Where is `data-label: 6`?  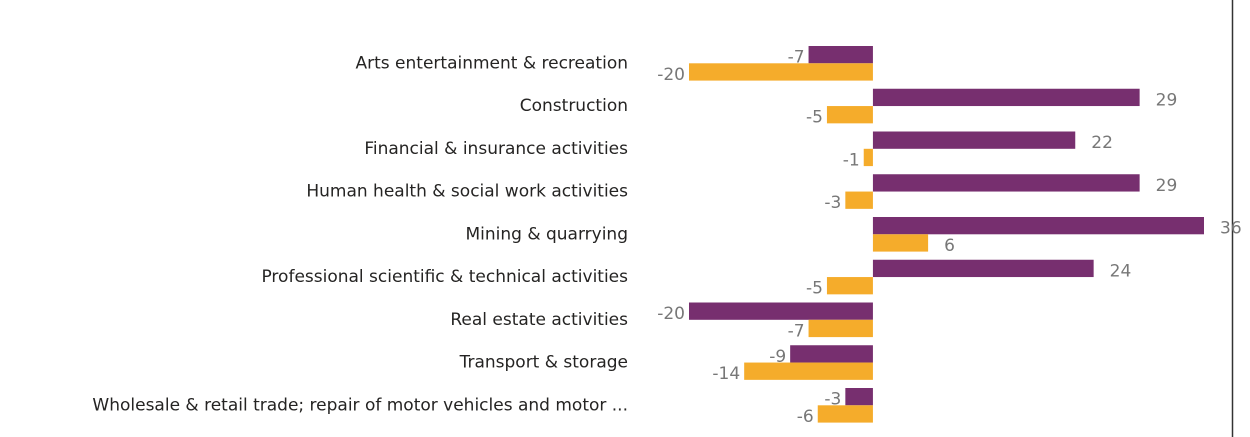 data-label: 6 is located at coordinates (949, 246).